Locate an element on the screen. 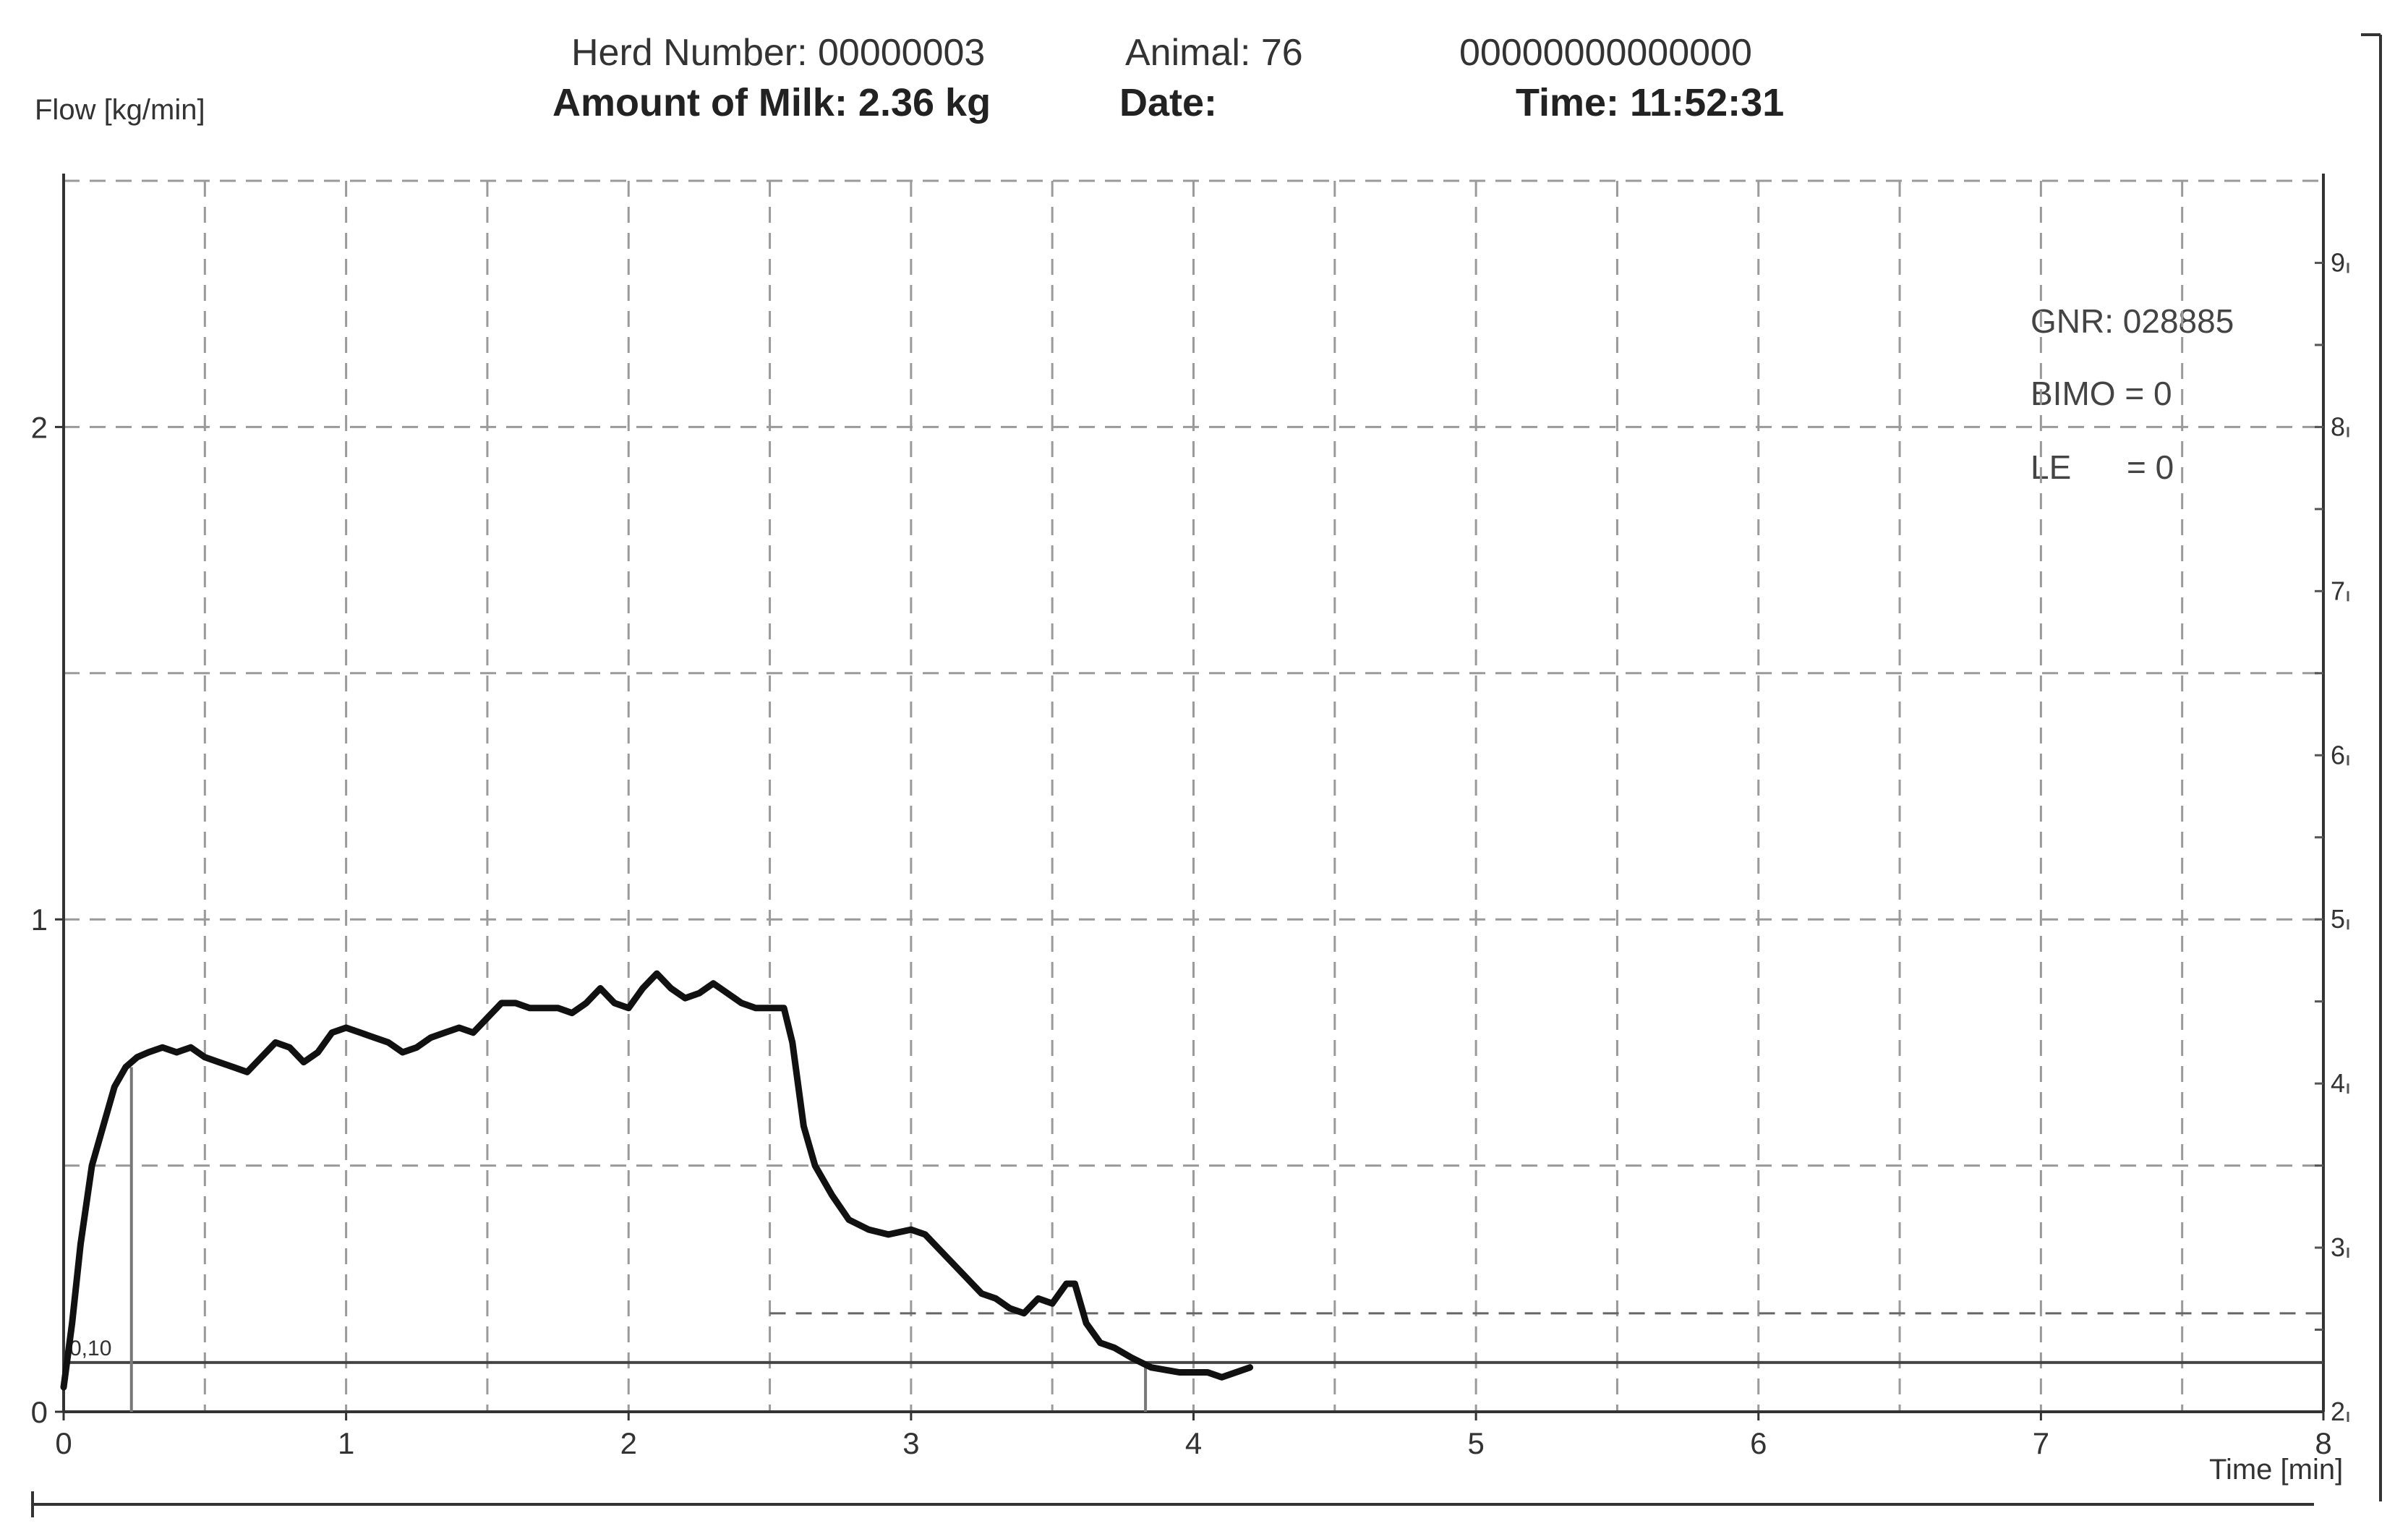 This screenshot has height=1534, width=2408. x-tick-label: 2 is located at coordinates (628, 1443).